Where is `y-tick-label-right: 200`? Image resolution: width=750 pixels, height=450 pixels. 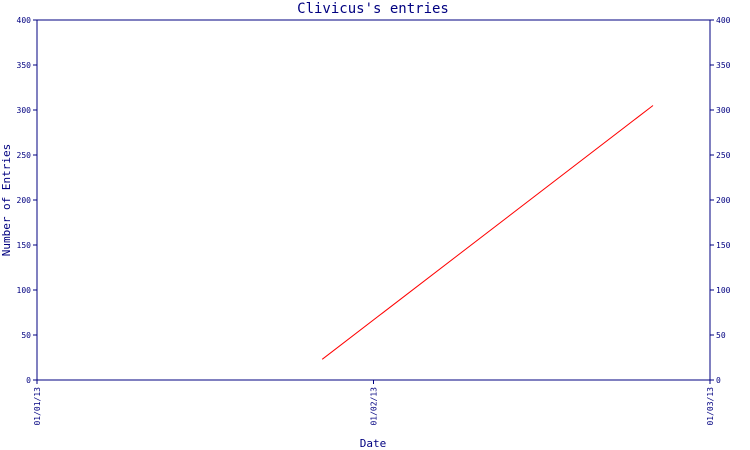 y-tick-label-right: 200 is located at coordinates (723, 200).